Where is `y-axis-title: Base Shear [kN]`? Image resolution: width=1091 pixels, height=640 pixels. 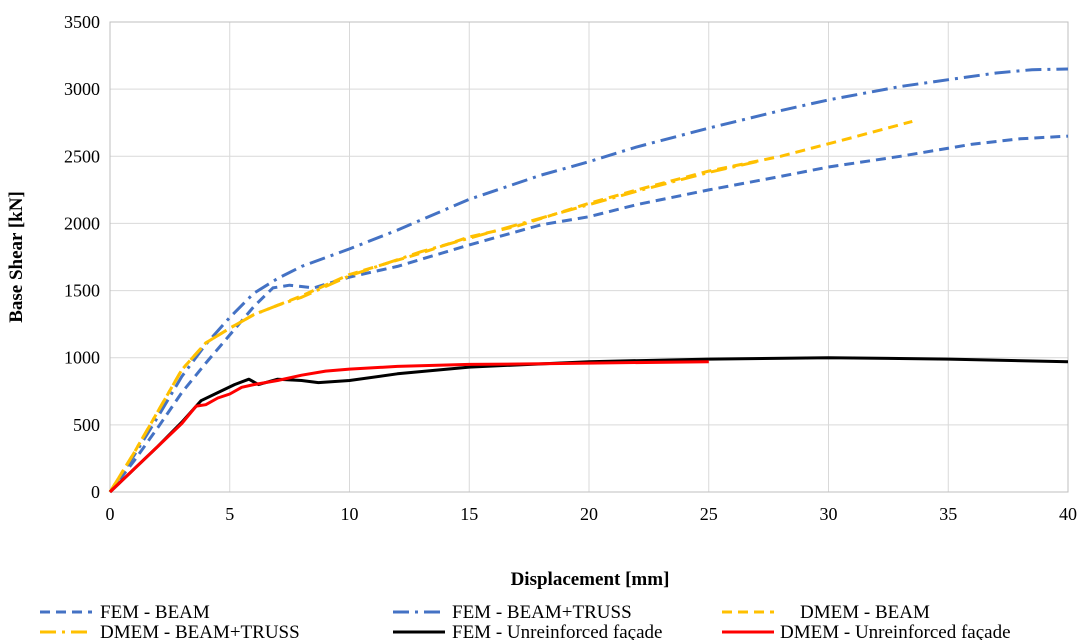
y-axis-title: Base Shear [kN] is located at coordinates (16, 257).